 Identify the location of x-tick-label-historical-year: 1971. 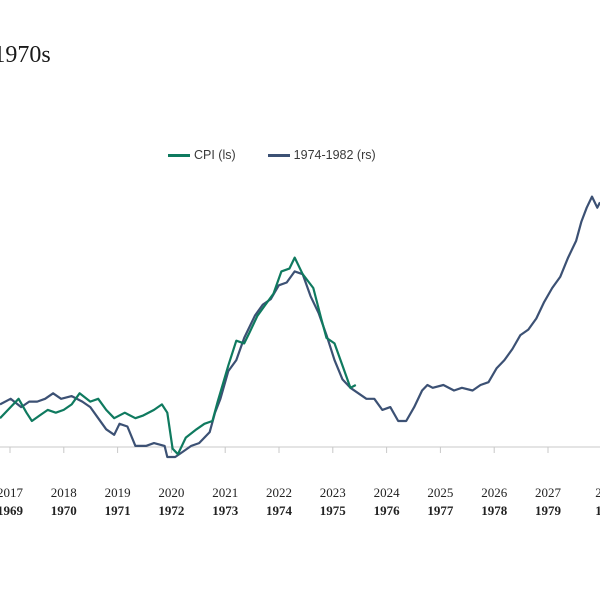
(118, 510).